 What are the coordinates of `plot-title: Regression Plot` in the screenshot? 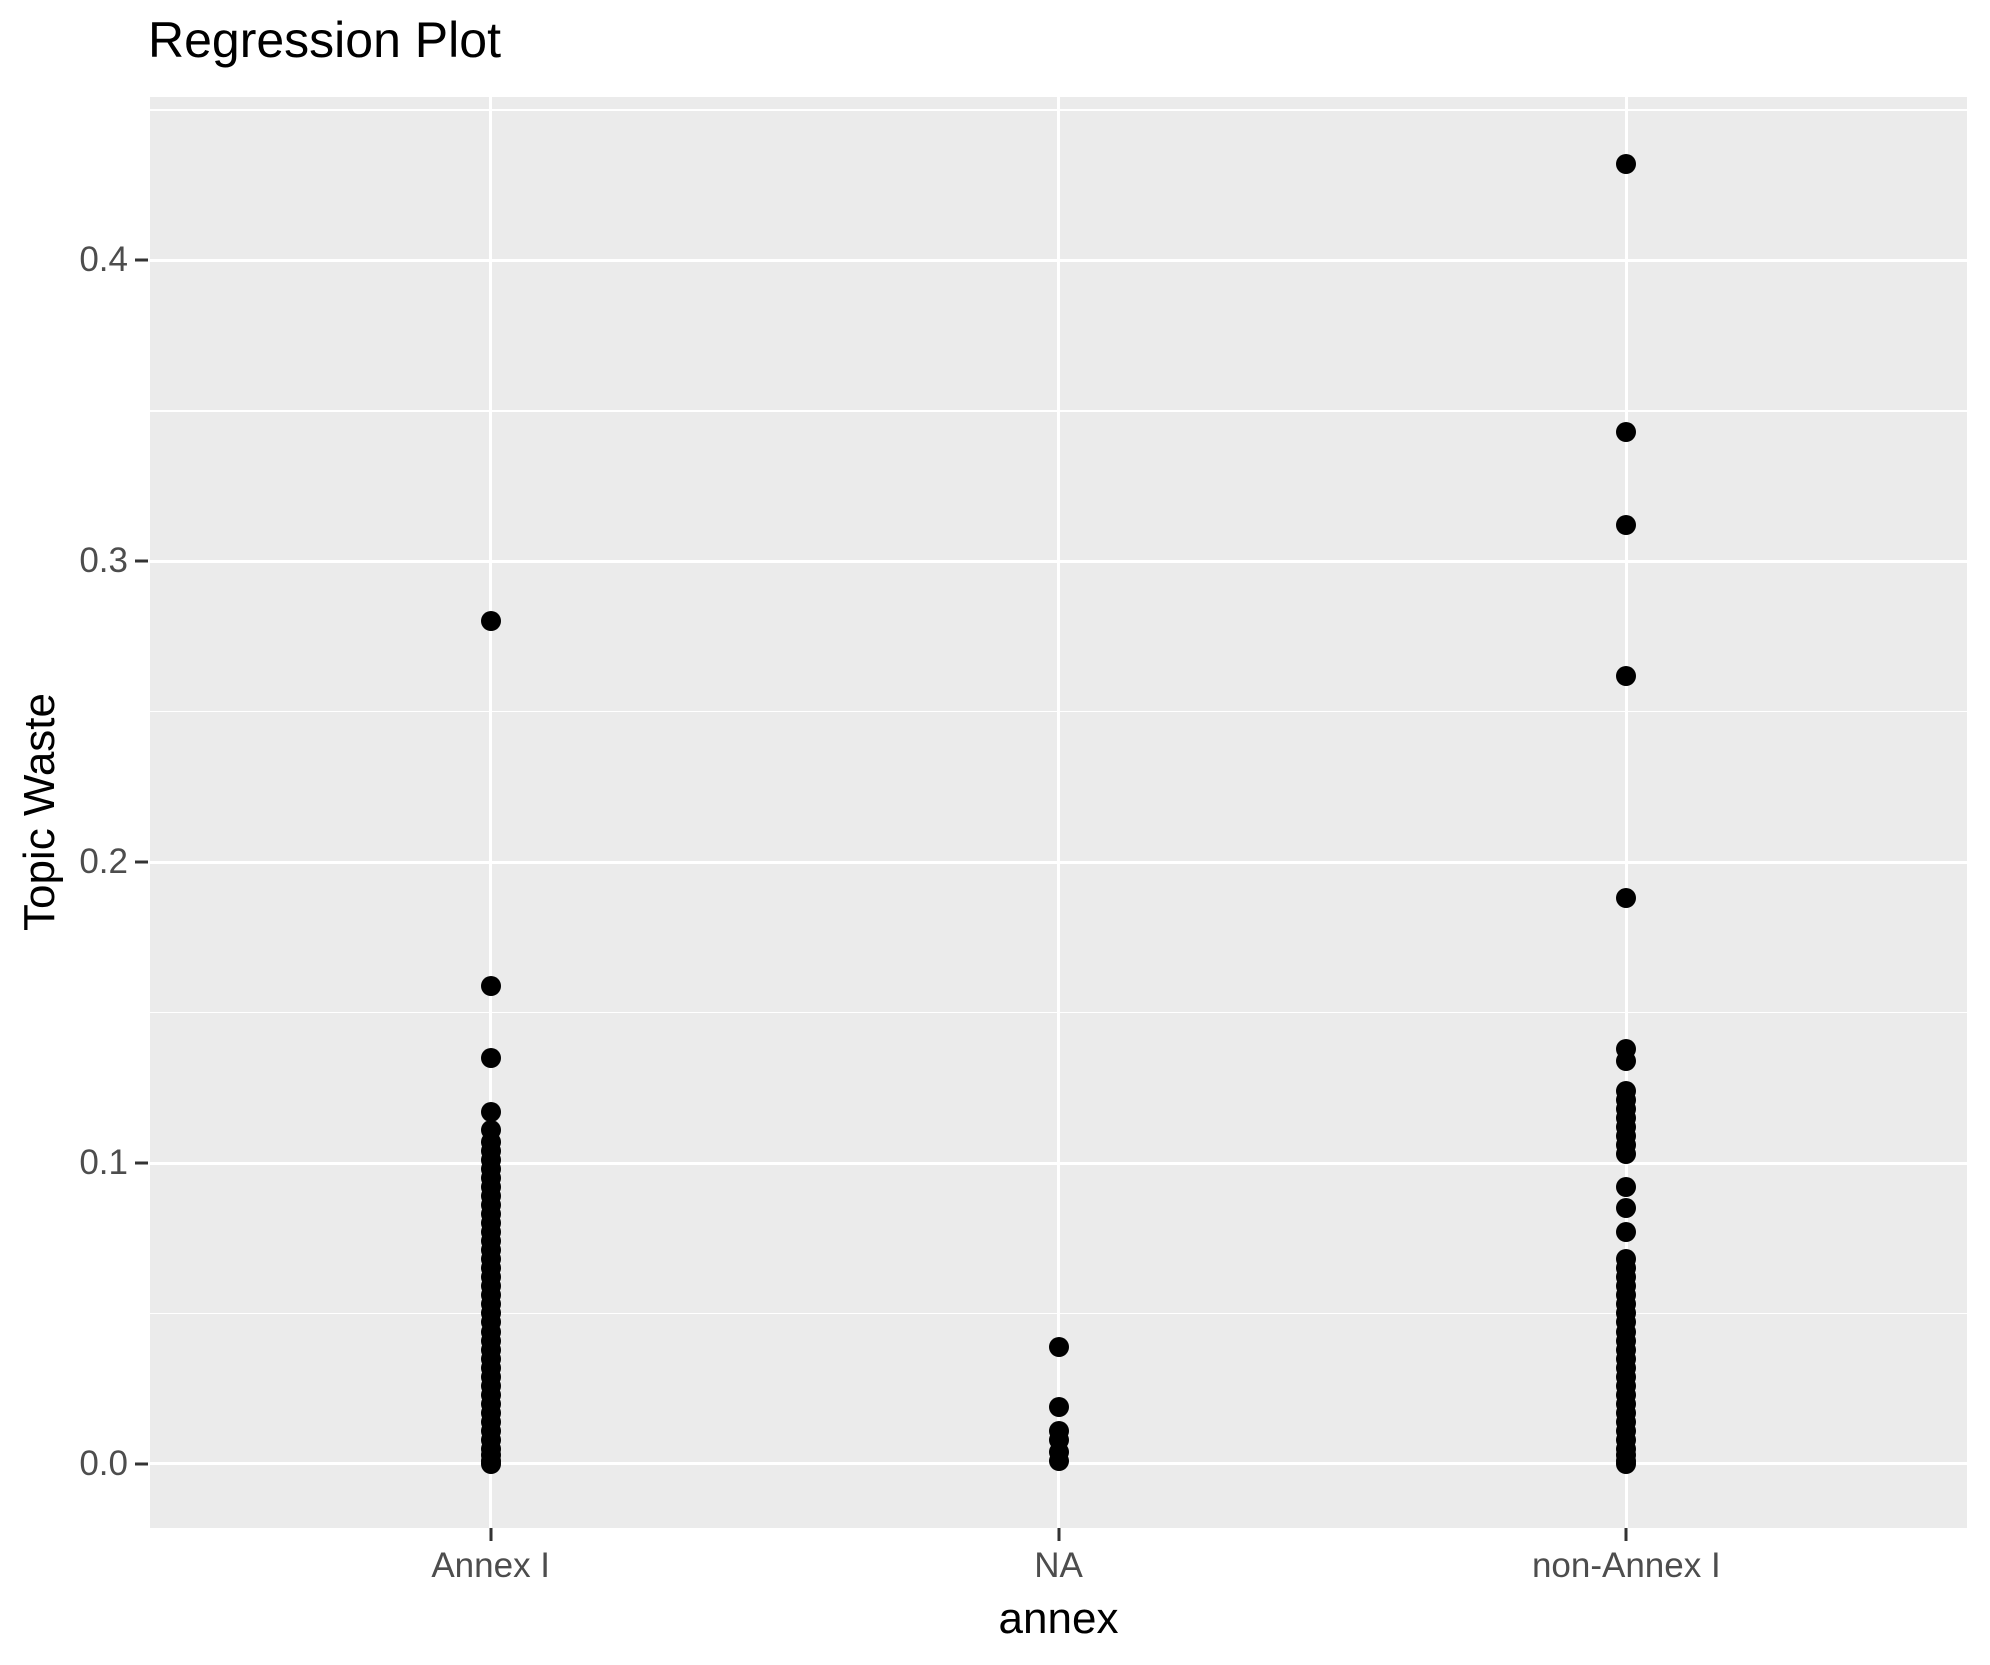 It's located at (324, 40).